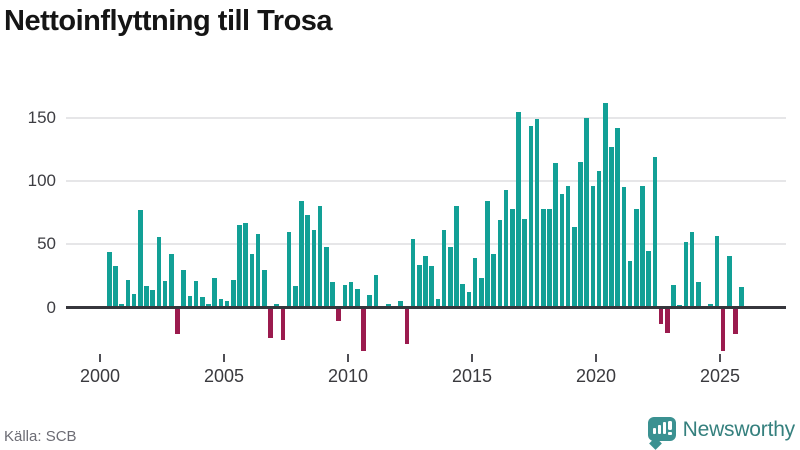 This screenshot has height=450, width=800. What do you see at coordinates (224, 376) in the screenshot?
I see `x-axis-tick-label: 2005` at bounding box center [224, 376].